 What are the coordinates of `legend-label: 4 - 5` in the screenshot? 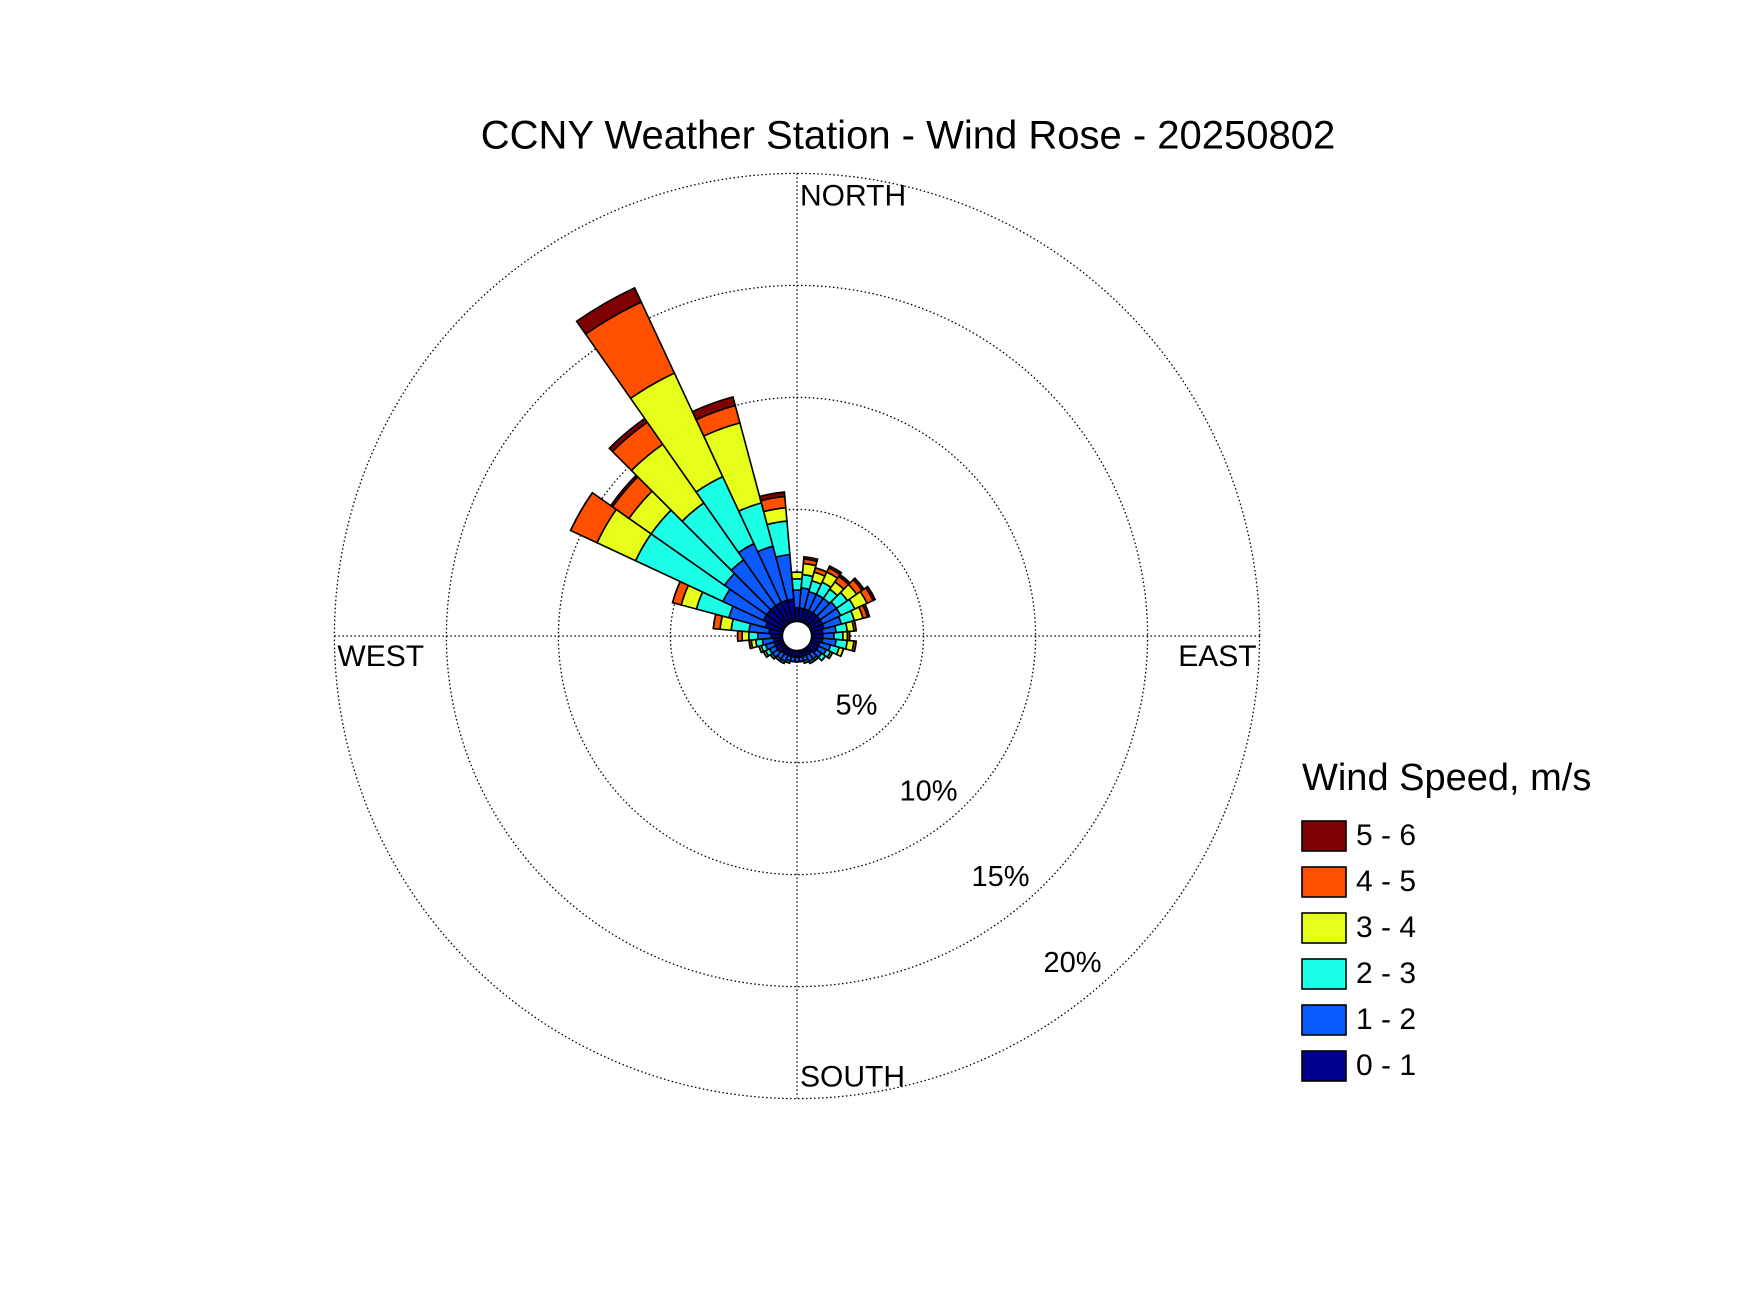 It's located at (1386, 881).